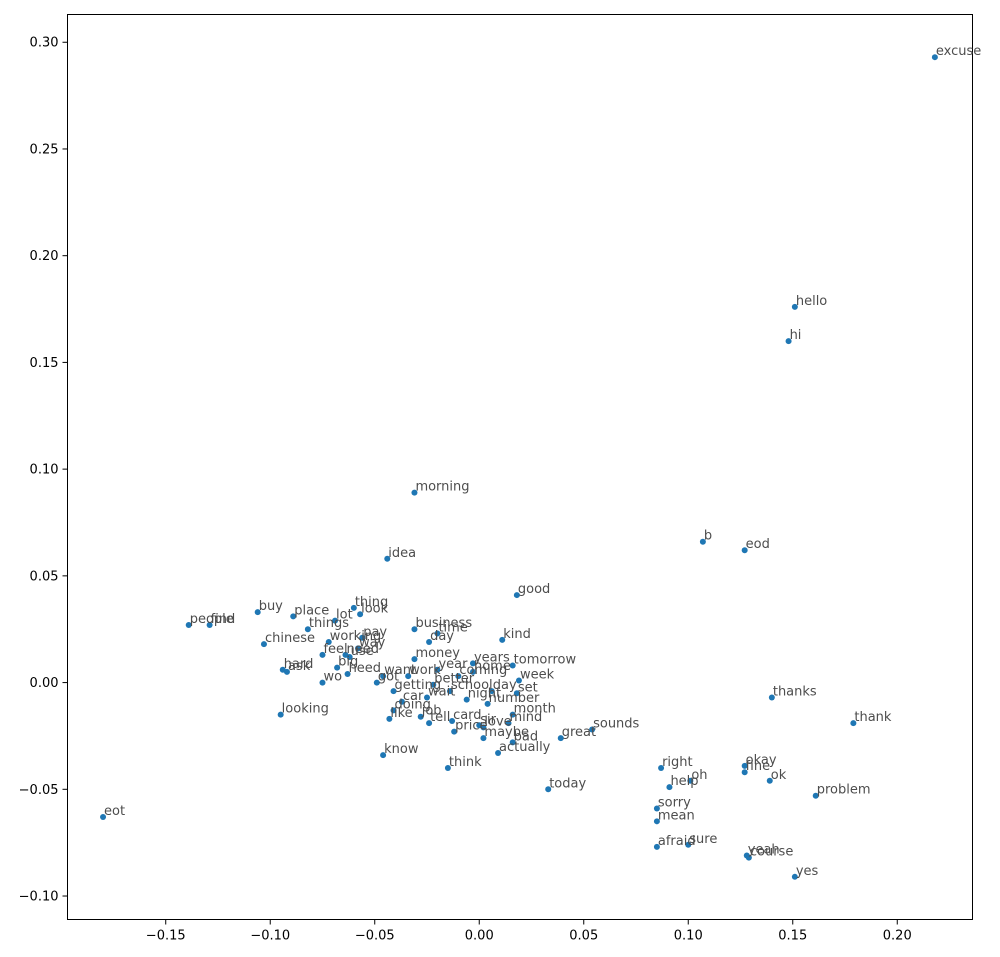  Describe the element at coordinates (758, 544) in the screenshot. I see `point-label: eod` at that location.